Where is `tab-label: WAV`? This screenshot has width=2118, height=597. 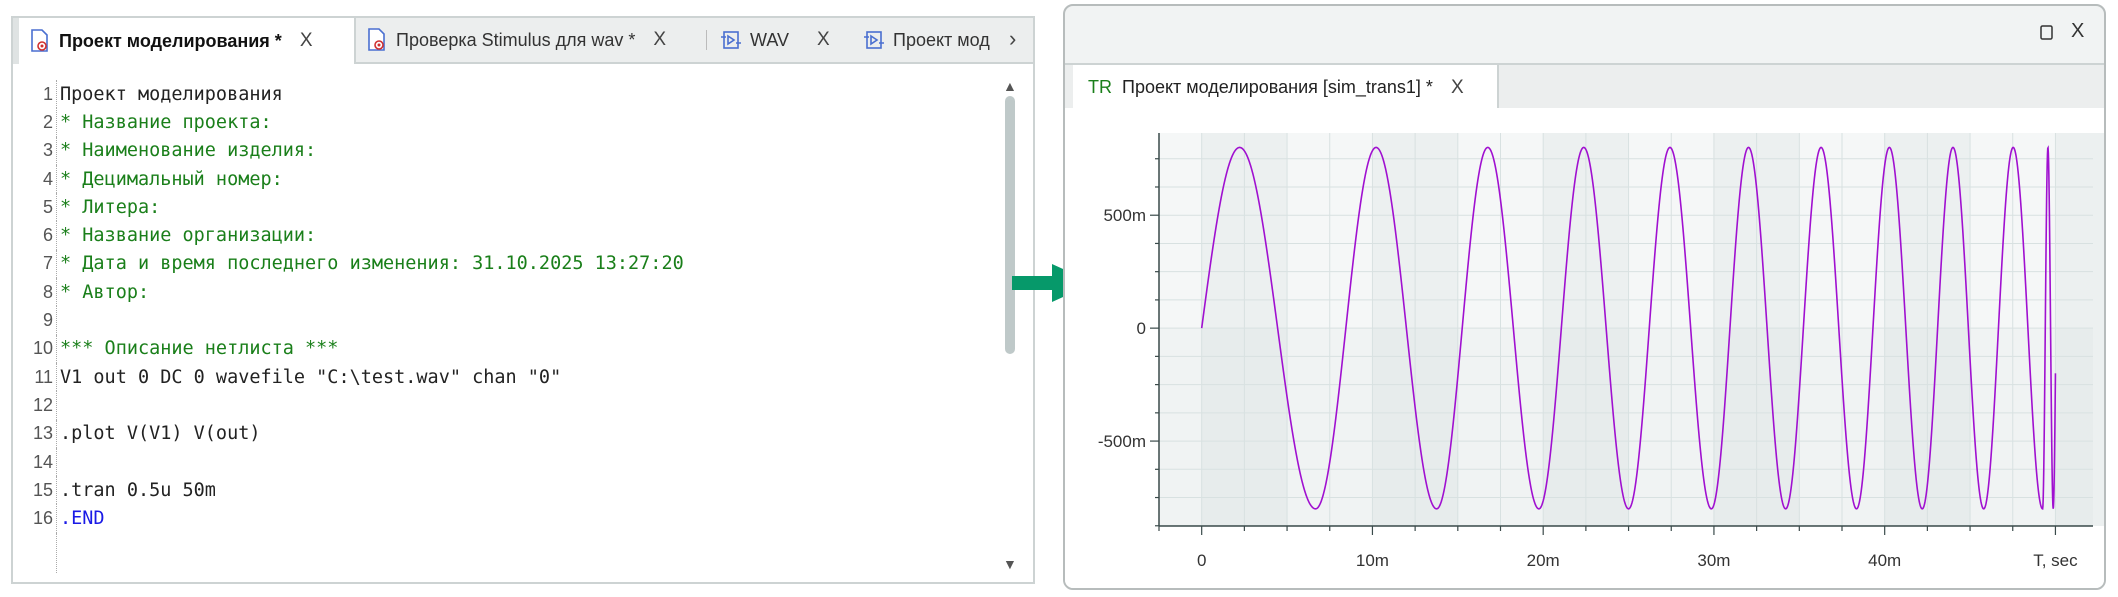 tab-label: WAV is located at coordinates (769, 39).